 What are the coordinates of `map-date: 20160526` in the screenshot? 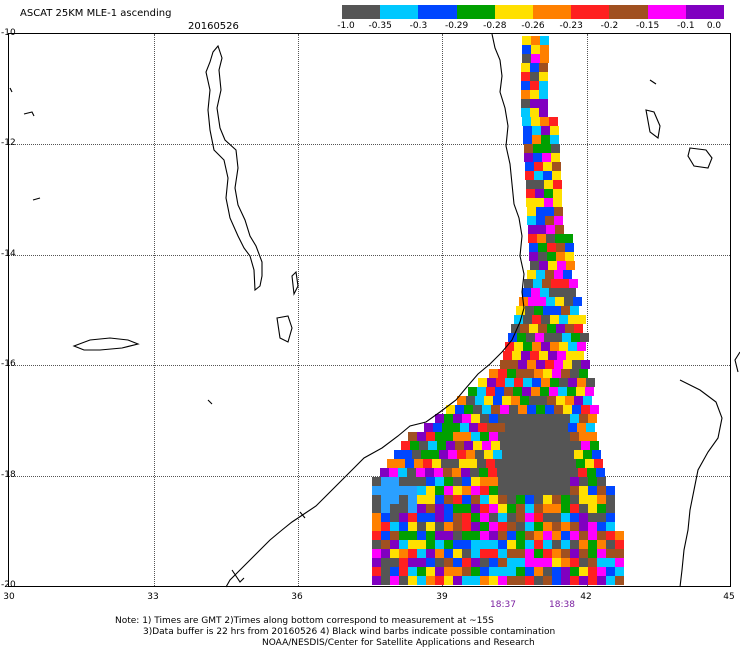 It's located at (213, 26).